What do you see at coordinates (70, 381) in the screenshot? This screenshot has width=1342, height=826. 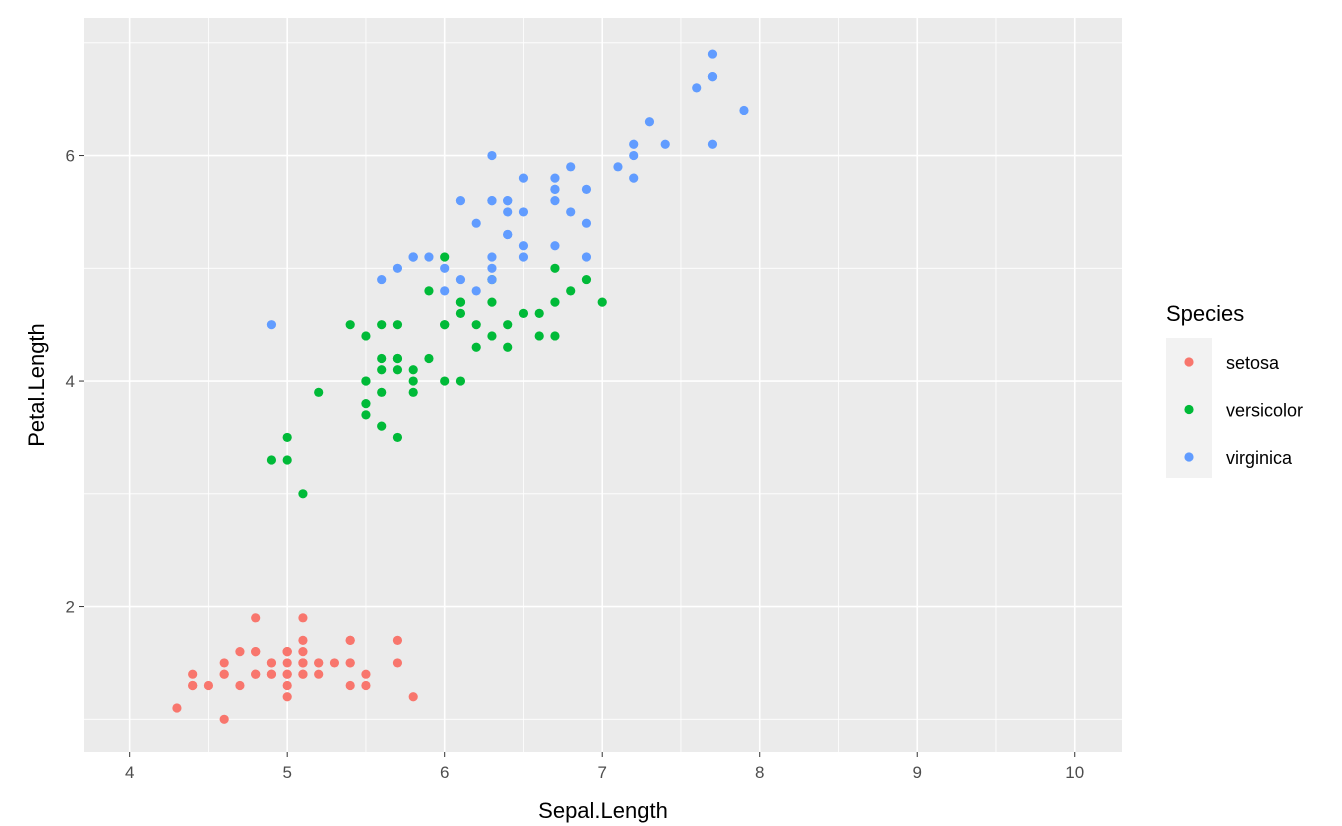 I see `y-tick-label: 4` at bounding box center [70, 381].